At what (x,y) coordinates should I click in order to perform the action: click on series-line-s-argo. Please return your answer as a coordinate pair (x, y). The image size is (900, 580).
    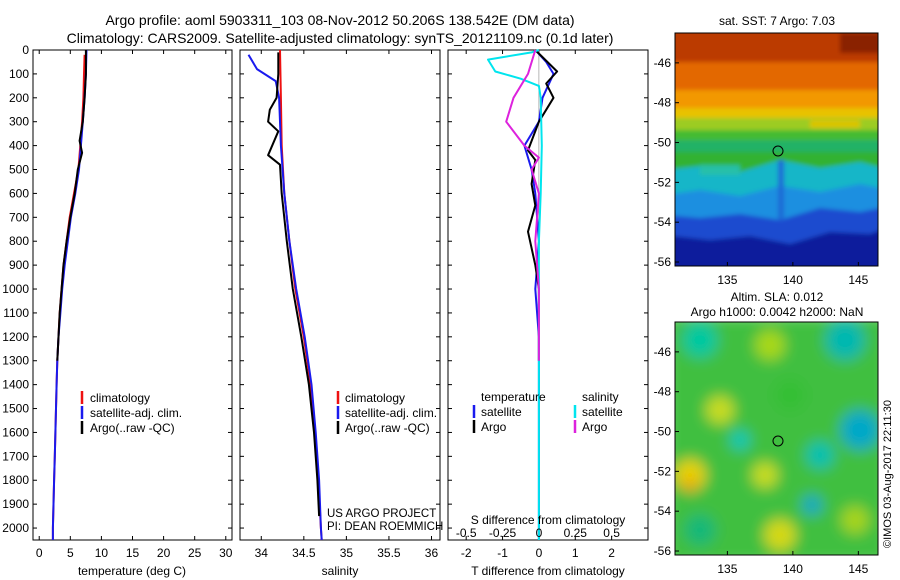
    Looking at the image, I should click on (522, 205).